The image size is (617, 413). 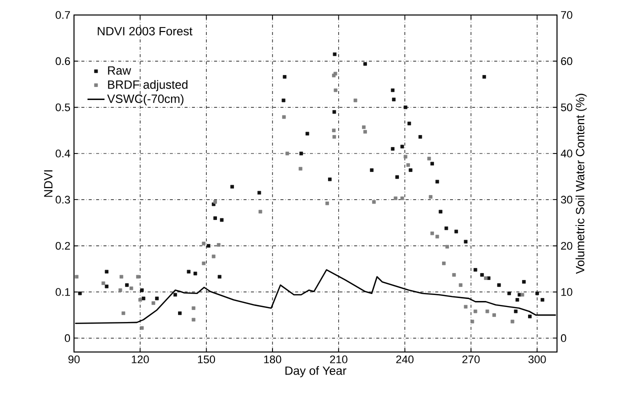 I want to click on x-tick-label: 270, so click(x=471, y=360).